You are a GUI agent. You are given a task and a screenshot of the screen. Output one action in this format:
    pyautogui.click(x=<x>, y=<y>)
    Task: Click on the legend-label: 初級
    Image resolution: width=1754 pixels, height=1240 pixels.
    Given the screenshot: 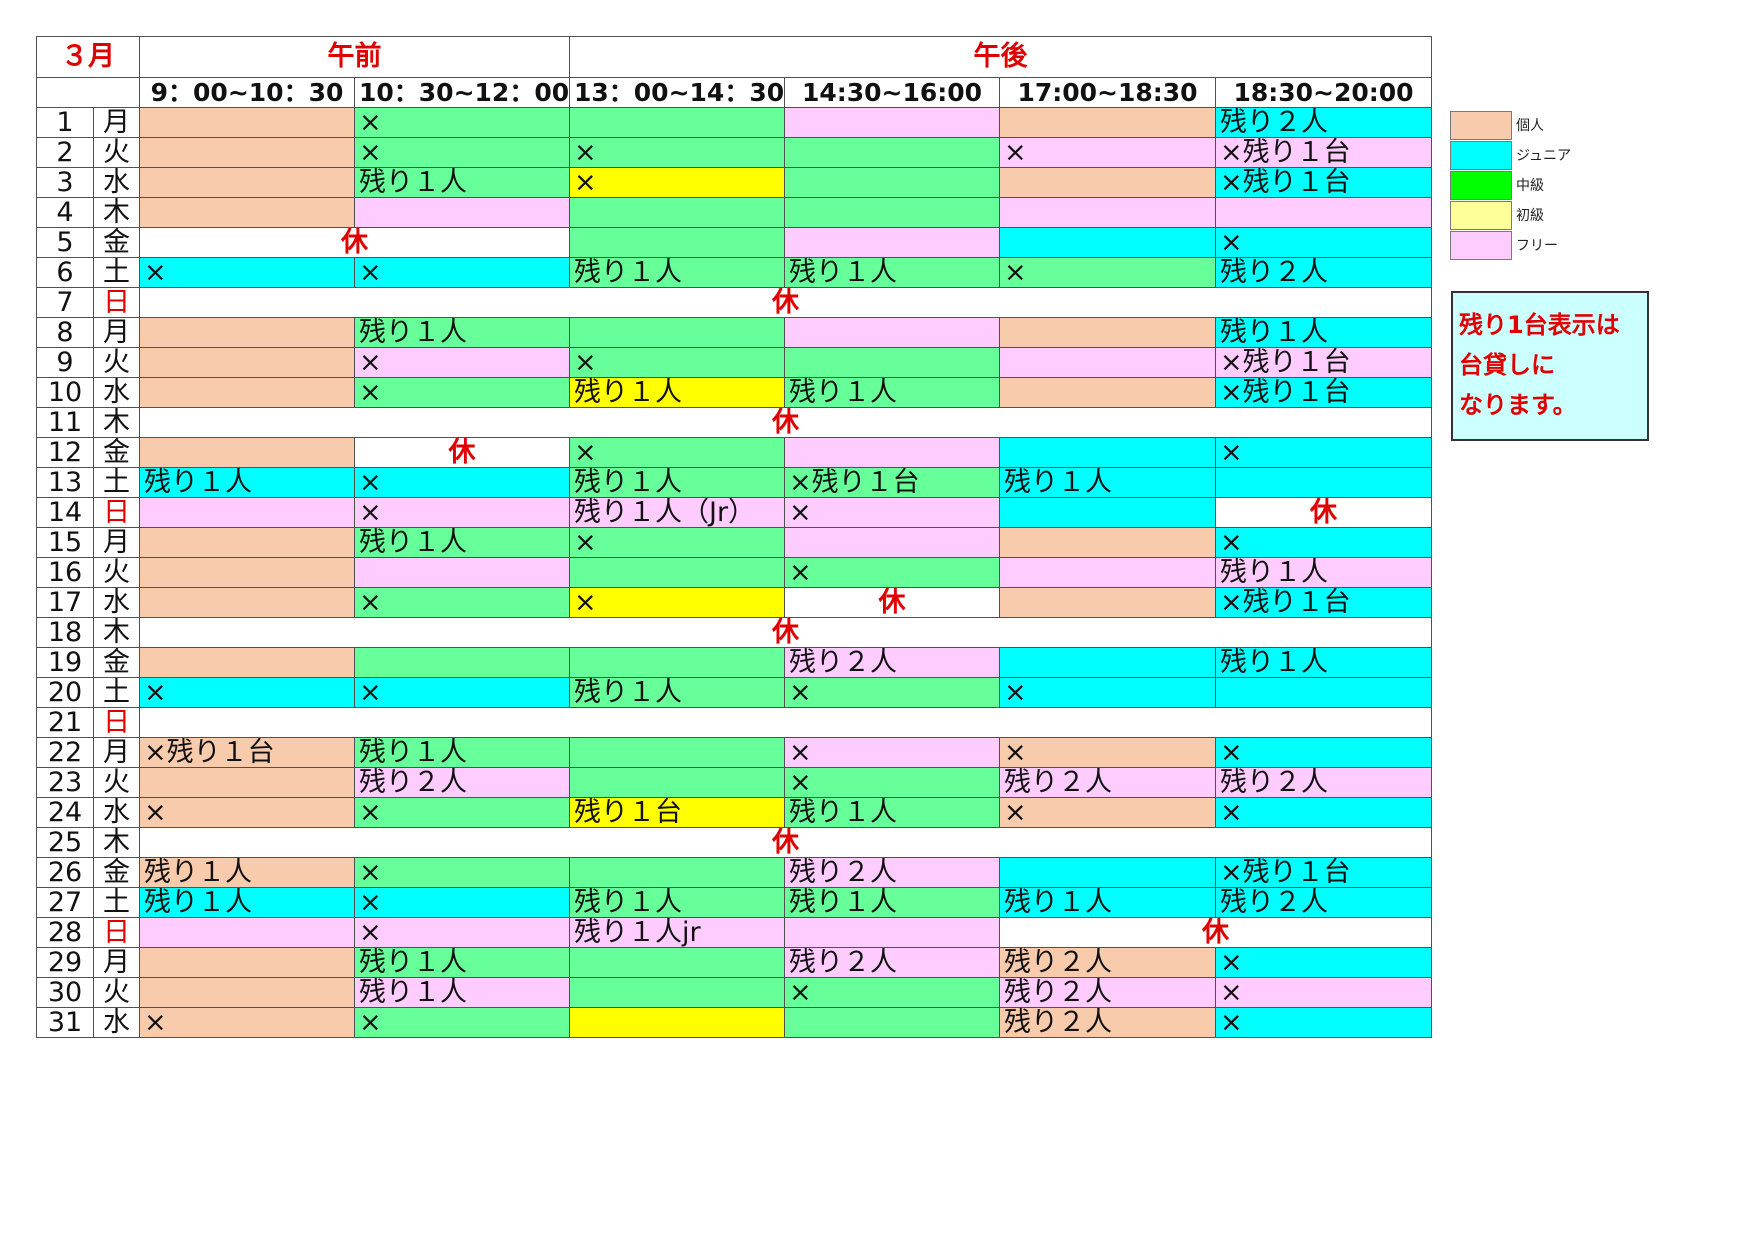 What is the action you would take?
    pyautogui.click(x=1530, y=216)
    